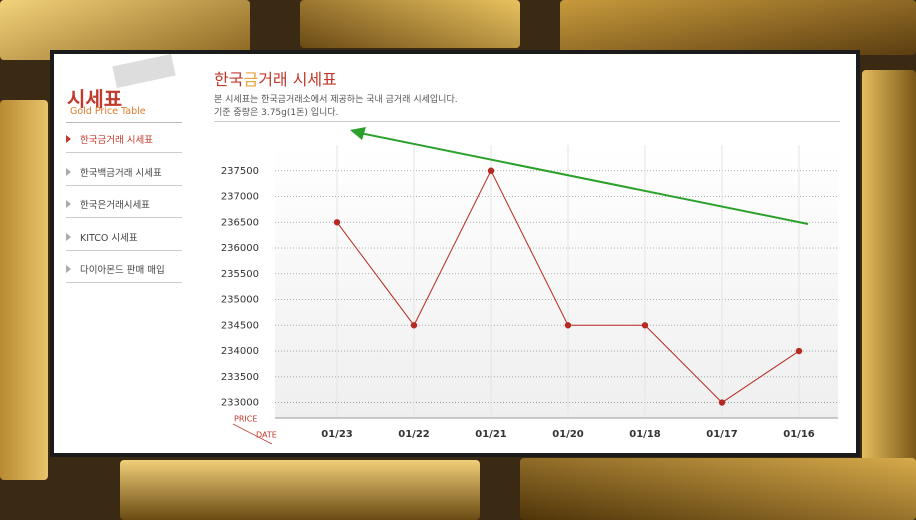  I want to click on y-tick-label: 233500, so click(240, 377).